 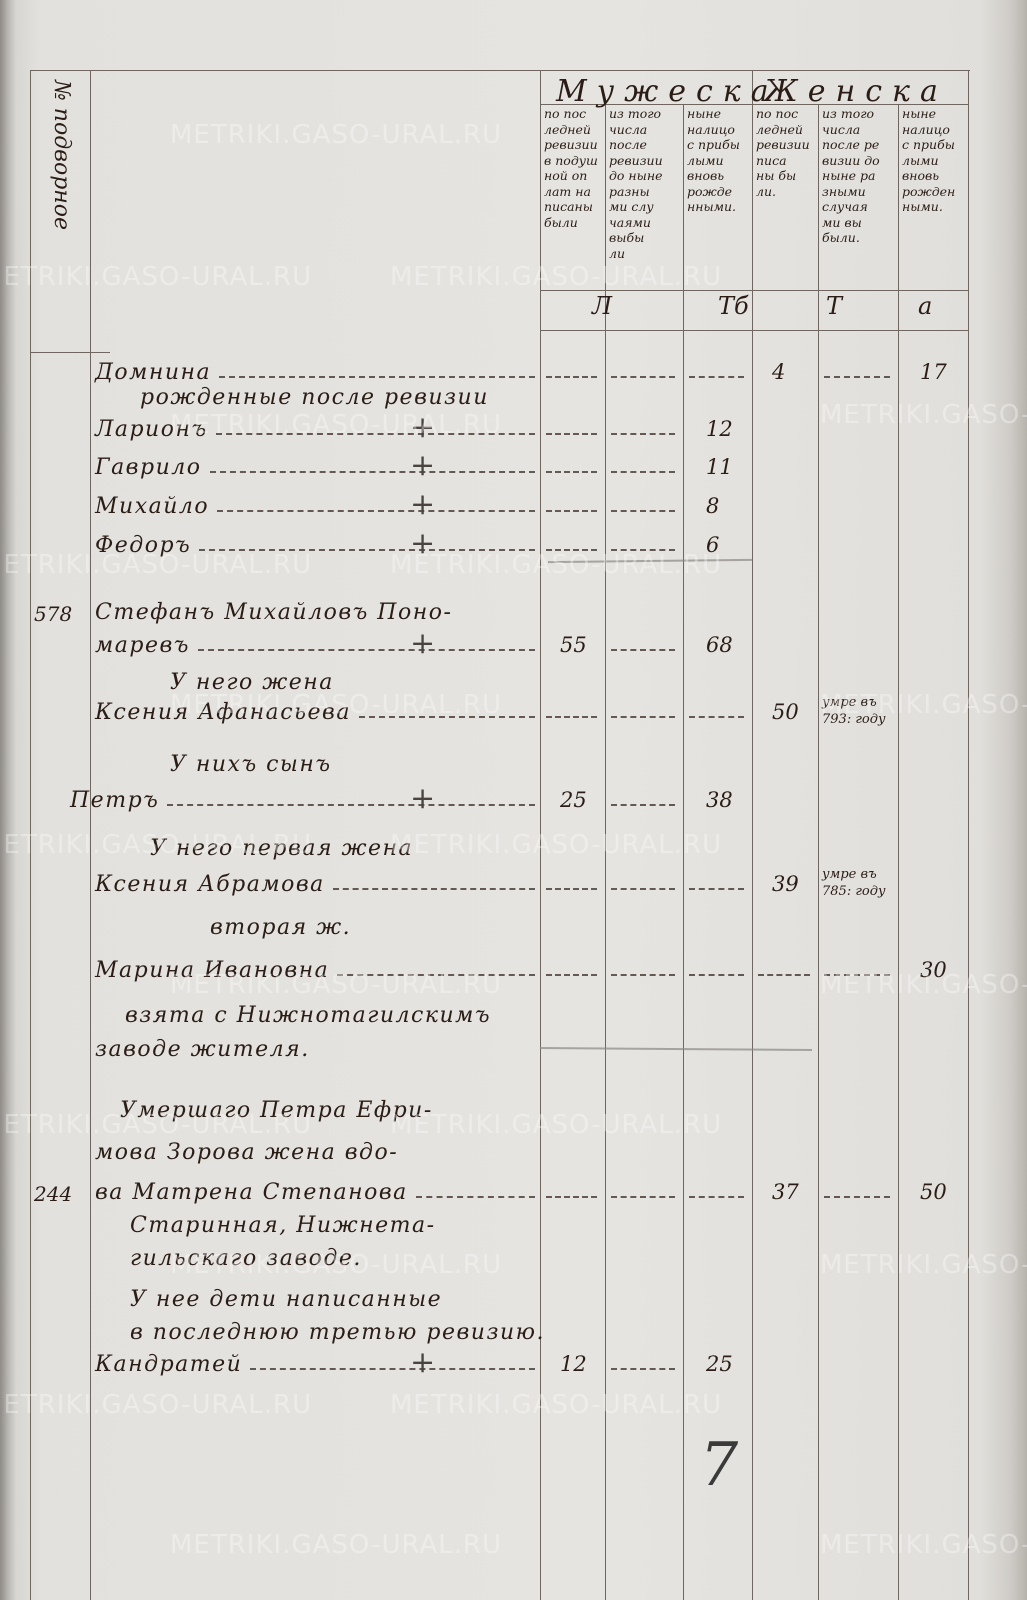 What do you see at coordinates (719, 645) in the screenshot?
I see `count-value: 68` at bounding box center [719, 645].